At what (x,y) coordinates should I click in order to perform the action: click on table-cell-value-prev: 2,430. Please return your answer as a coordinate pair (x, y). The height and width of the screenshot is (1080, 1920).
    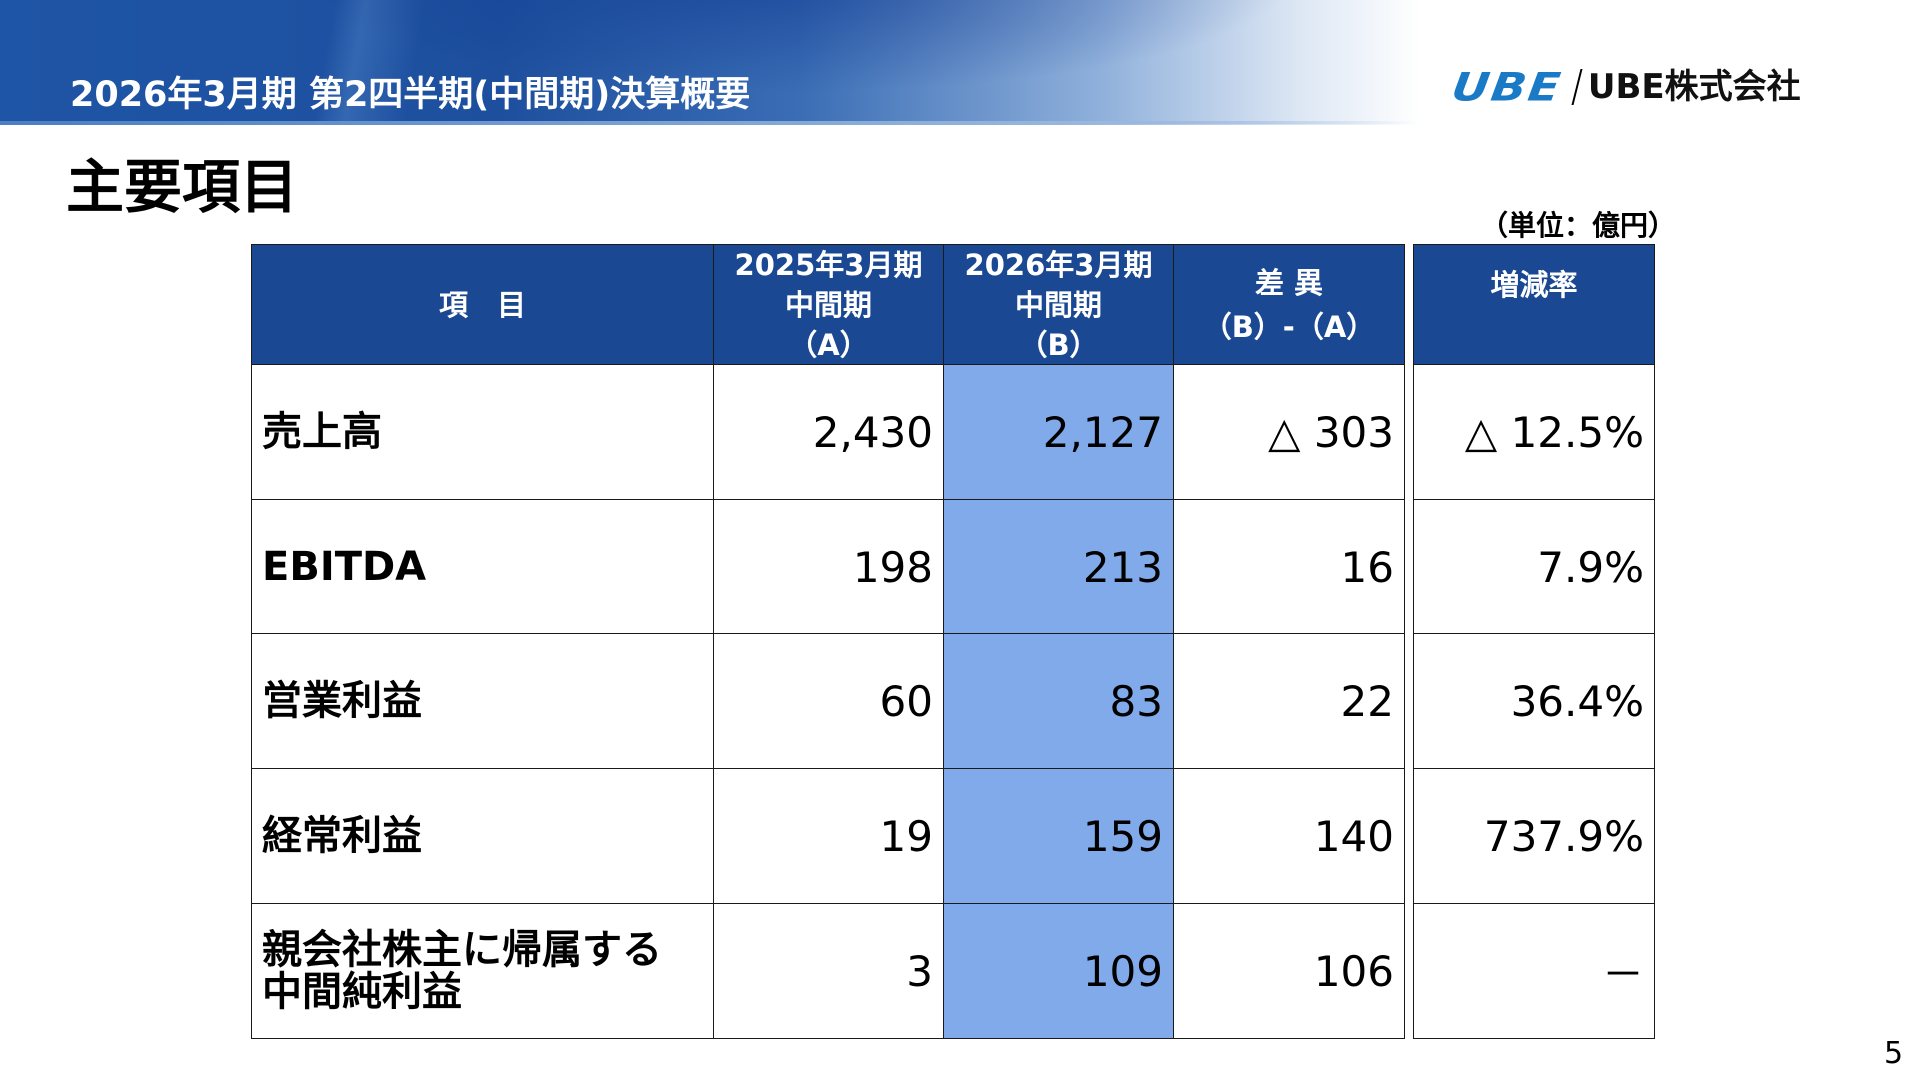
    Looking at the image, I should click on (828, 432).